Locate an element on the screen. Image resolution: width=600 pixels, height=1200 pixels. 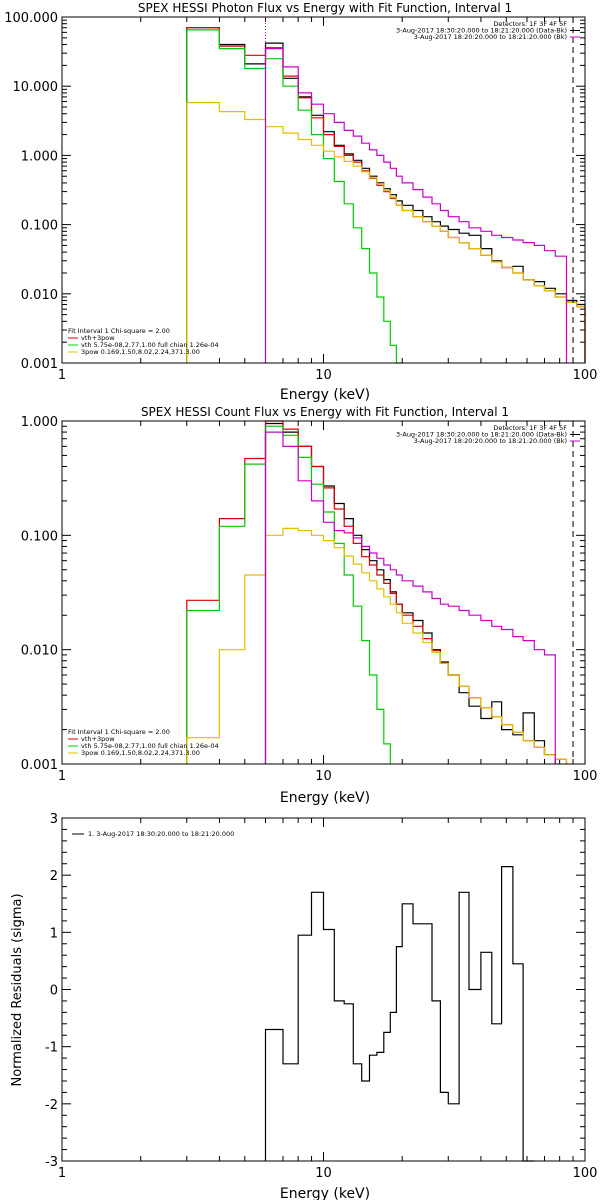
photon-flux-series-bk is located at coordinates (416, 205).